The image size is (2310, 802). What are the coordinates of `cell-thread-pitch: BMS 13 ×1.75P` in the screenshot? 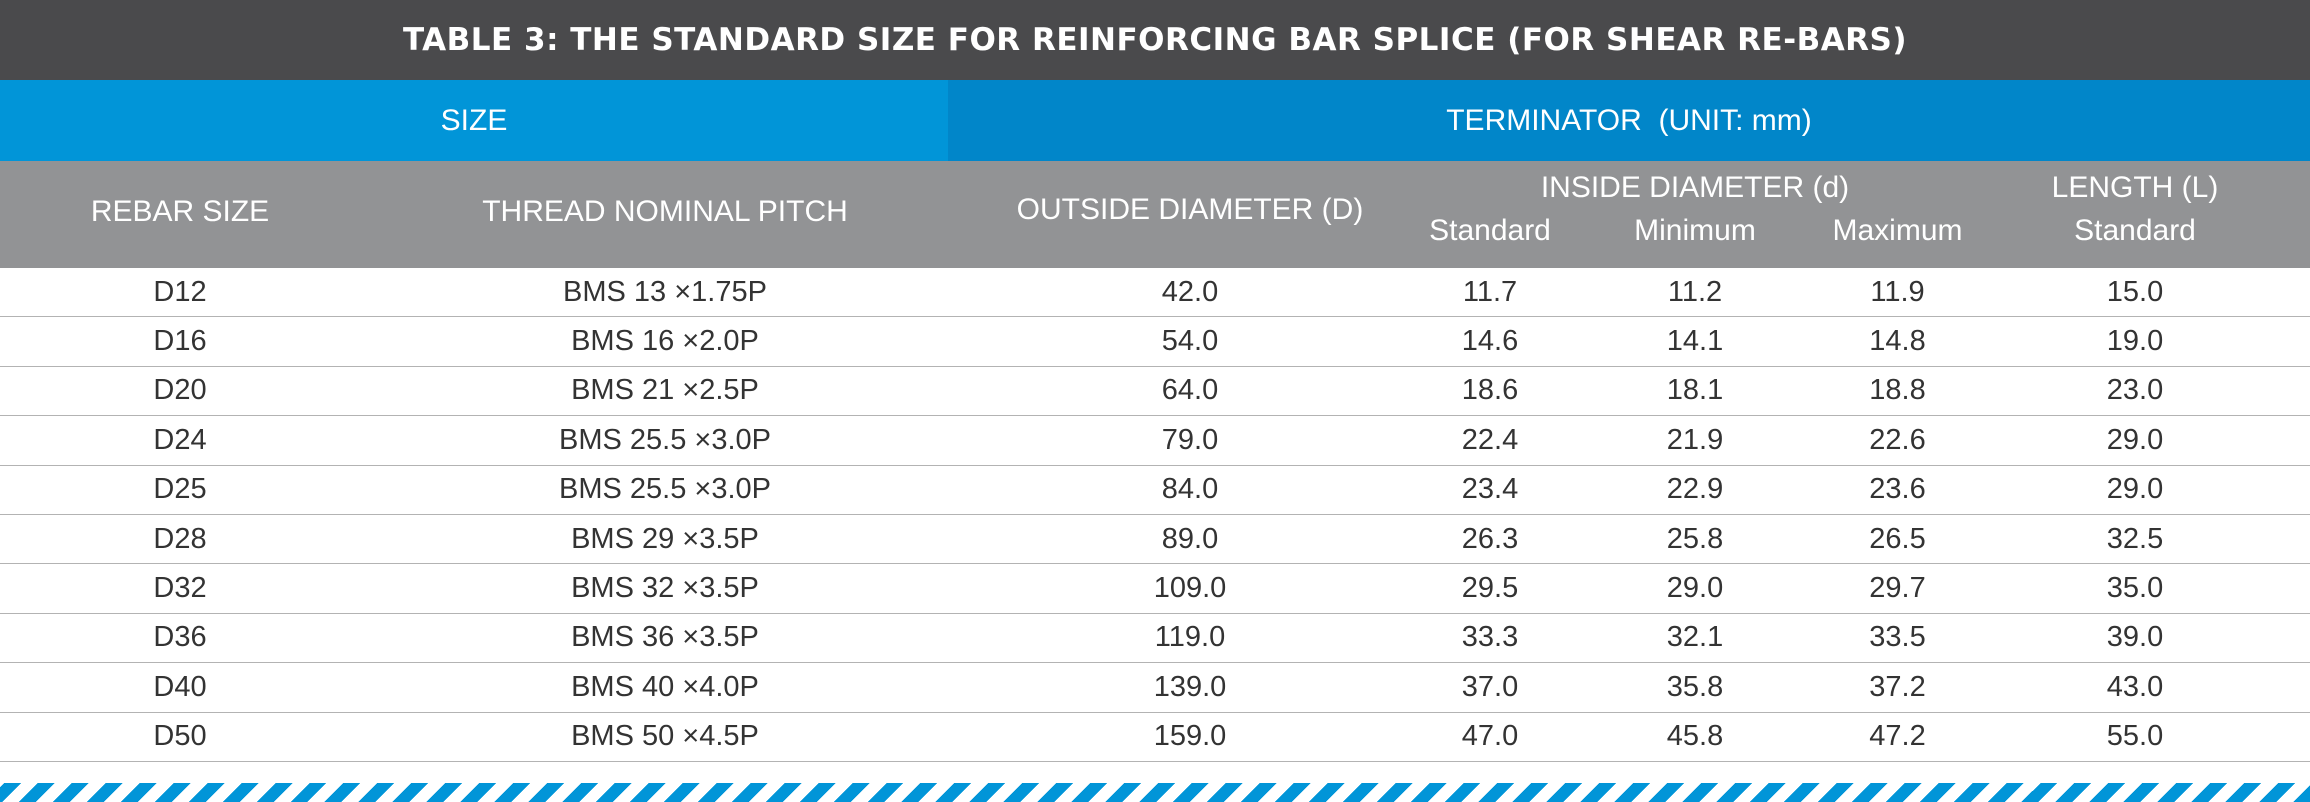 It's located at (665, 291).